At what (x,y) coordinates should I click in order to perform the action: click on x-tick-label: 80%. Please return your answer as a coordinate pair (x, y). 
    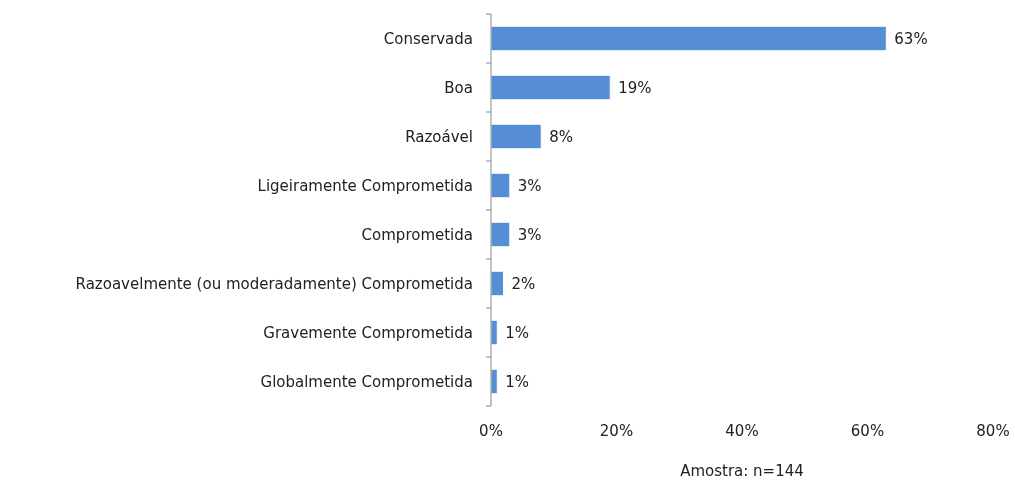
    Looking at the image, I should click on (993, 431).